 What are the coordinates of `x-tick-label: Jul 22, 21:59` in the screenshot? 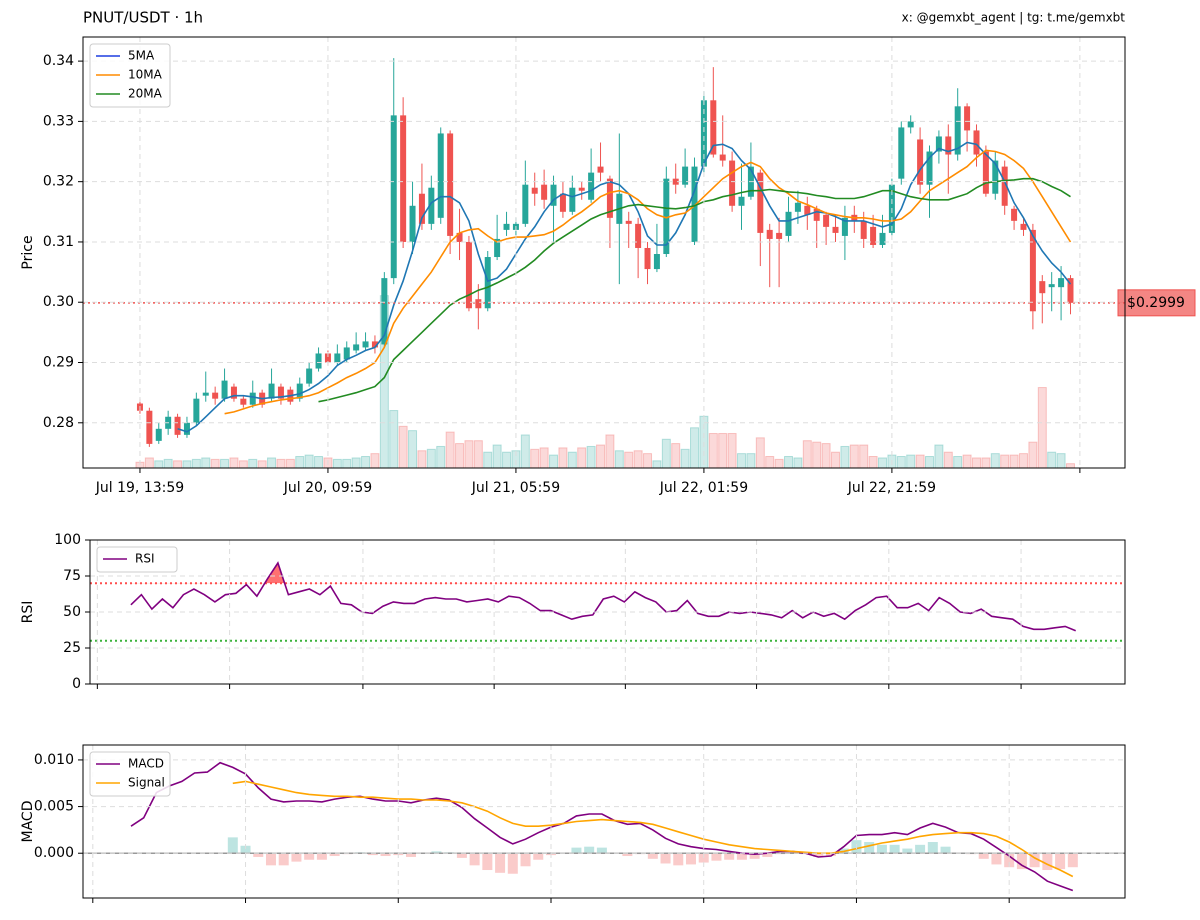 It's located at (891, 488).